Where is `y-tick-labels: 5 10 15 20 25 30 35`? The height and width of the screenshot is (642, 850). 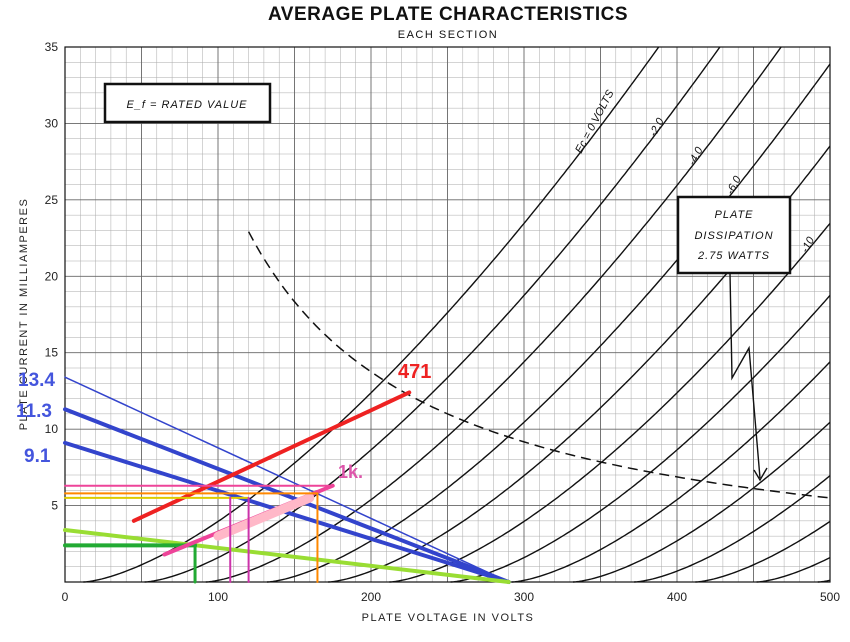 y-tick-labels: 5 10 15 20 25 30 35 is located at coordinates (52, 276).